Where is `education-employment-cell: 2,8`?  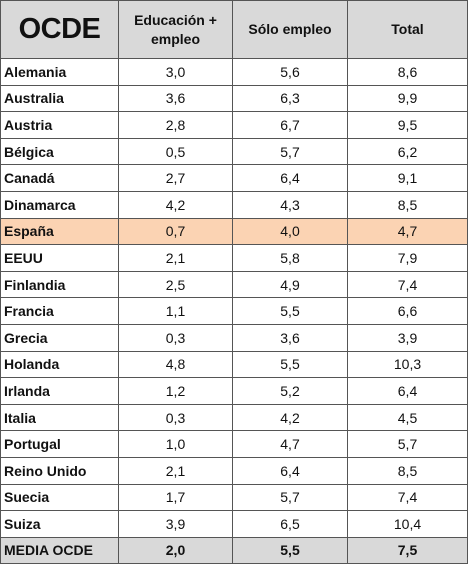
education-employment-cell: 2,8 is located at coordinates (175, 125).